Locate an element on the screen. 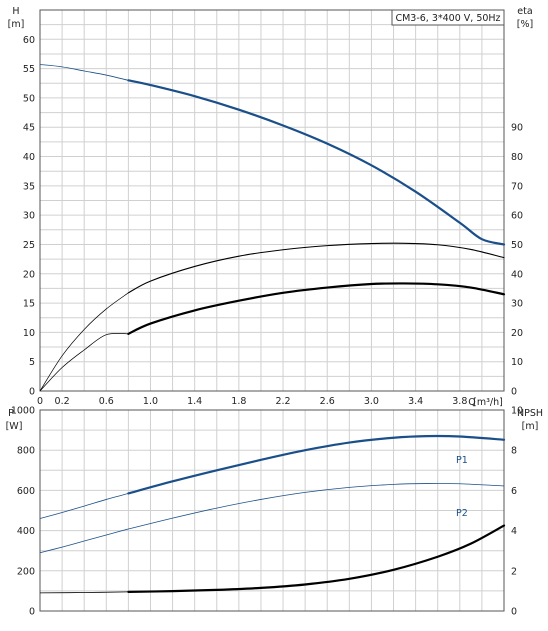  x-tick-label: 3.8 is located at coordinates (459, 401).